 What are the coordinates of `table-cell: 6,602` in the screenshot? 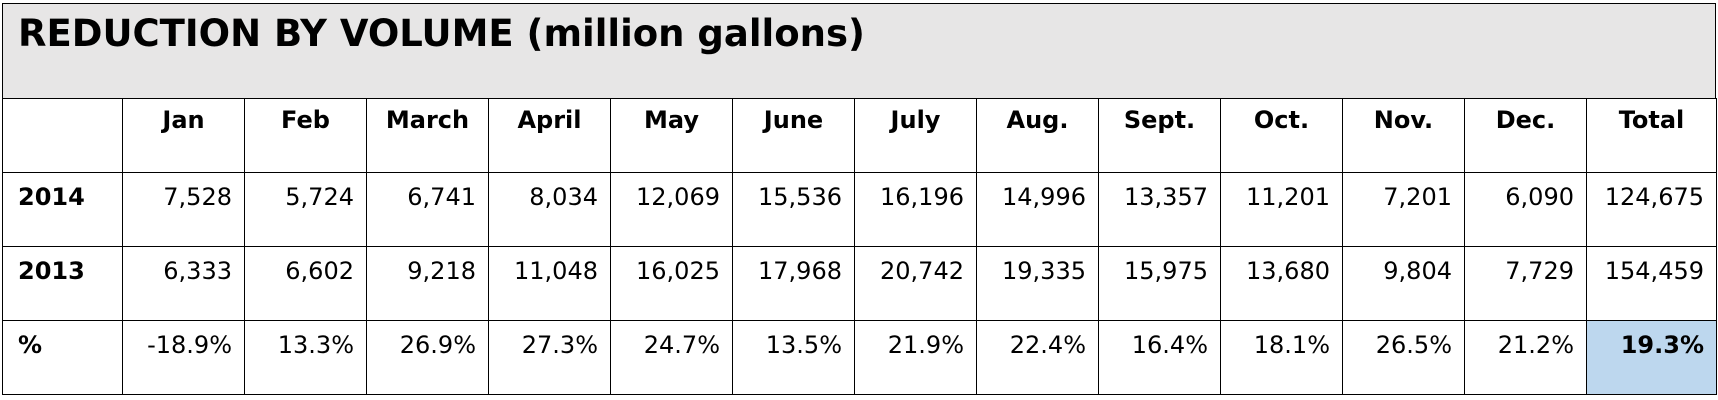 It's located at (305, 283).